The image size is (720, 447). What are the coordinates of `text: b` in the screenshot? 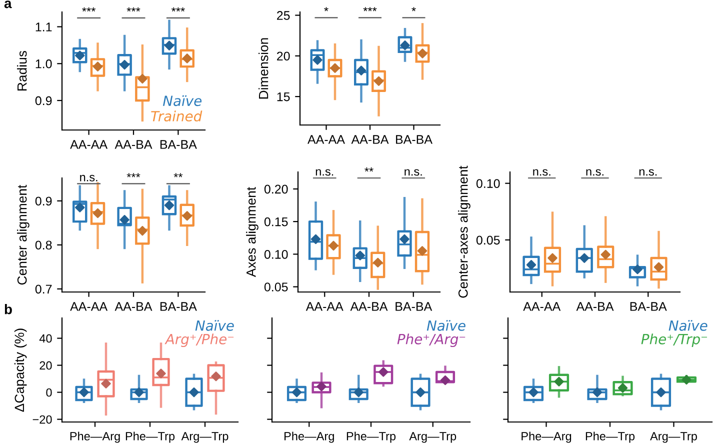 It's located at (8, 309).